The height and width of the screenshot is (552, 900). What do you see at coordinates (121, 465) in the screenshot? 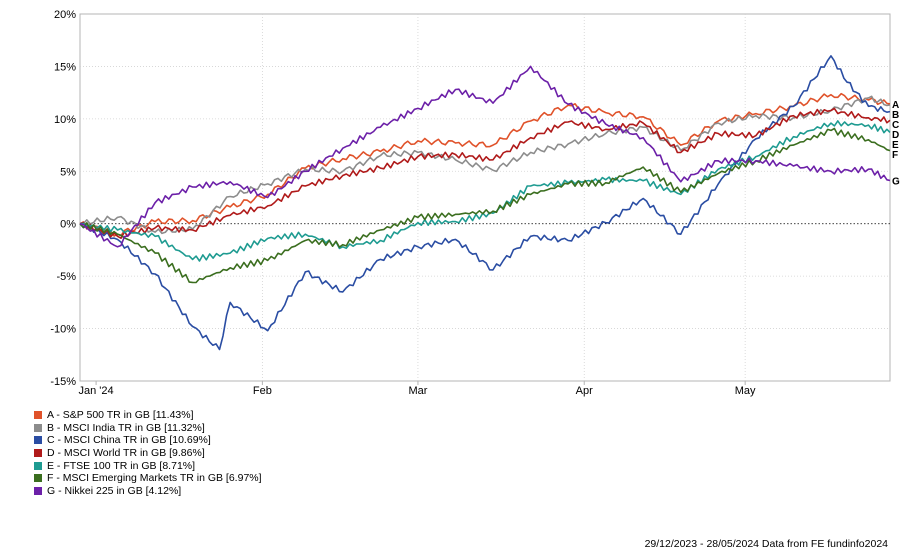
I see `legend-label: E - FTSE 100 TR in GB [8.71%]` at bounding box center [121, 465].